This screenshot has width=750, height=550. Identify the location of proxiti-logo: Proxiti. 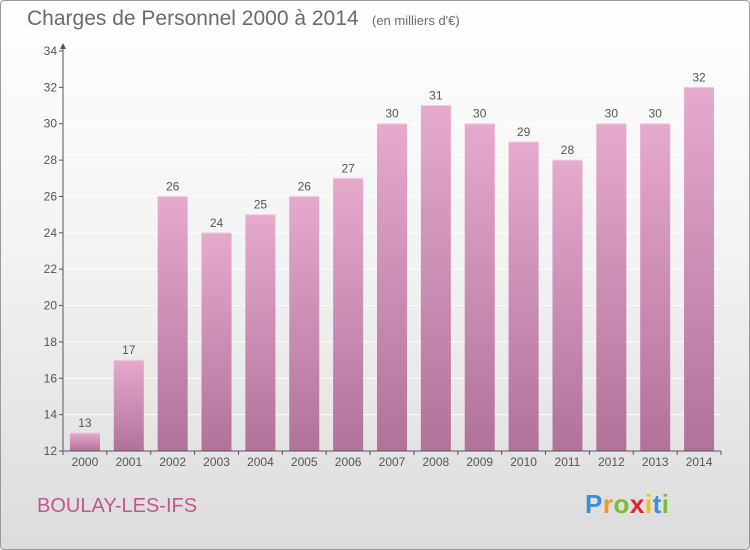
(627, 504).